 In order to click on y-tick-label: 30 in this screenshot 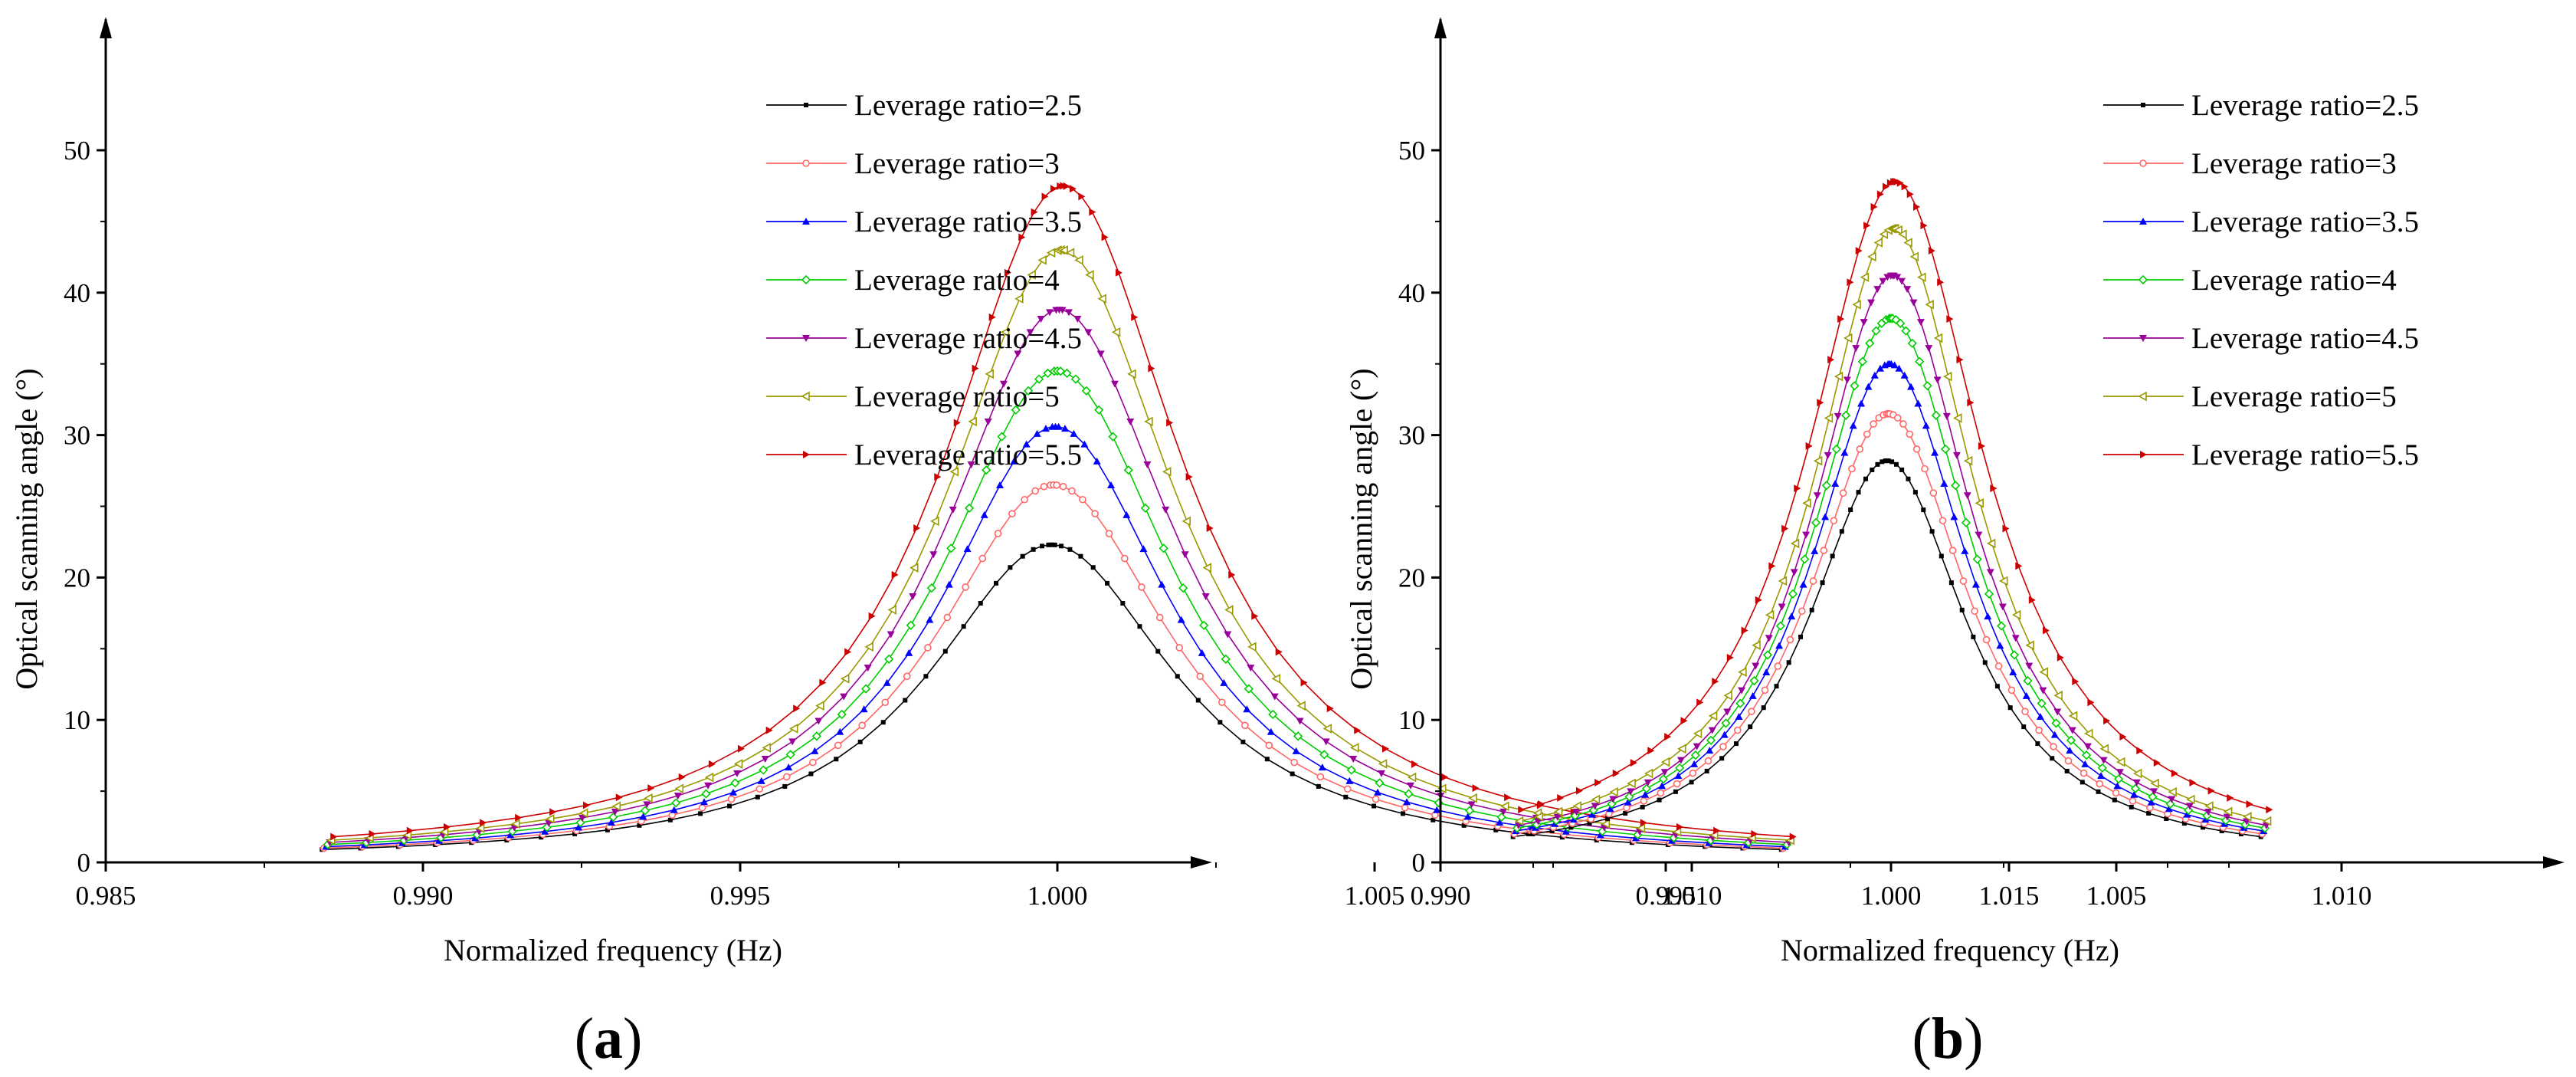, I will do `click(1412, 436)`.